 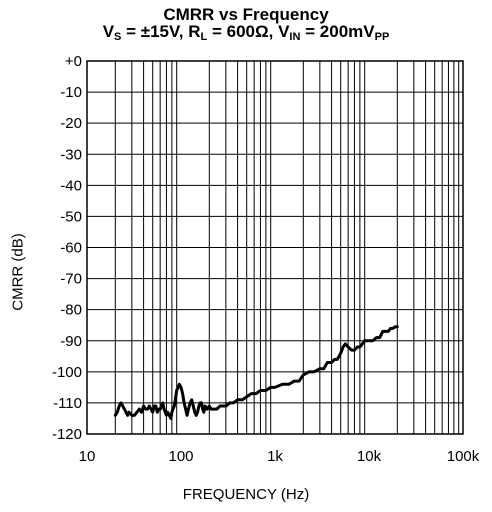 What do you see at coordinates (246, 494) in the screenshot?
I see `x-axis-title: FREQUENCY (Hz)` at bounding box center [246, 494].